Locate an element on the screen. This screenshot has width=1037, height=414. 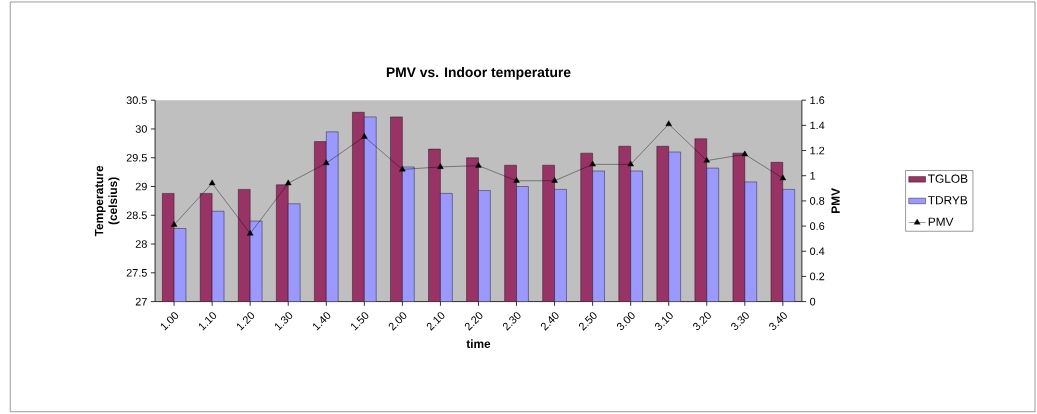
y2-tick-label: 0.8 is located at coordinates (817, 201).